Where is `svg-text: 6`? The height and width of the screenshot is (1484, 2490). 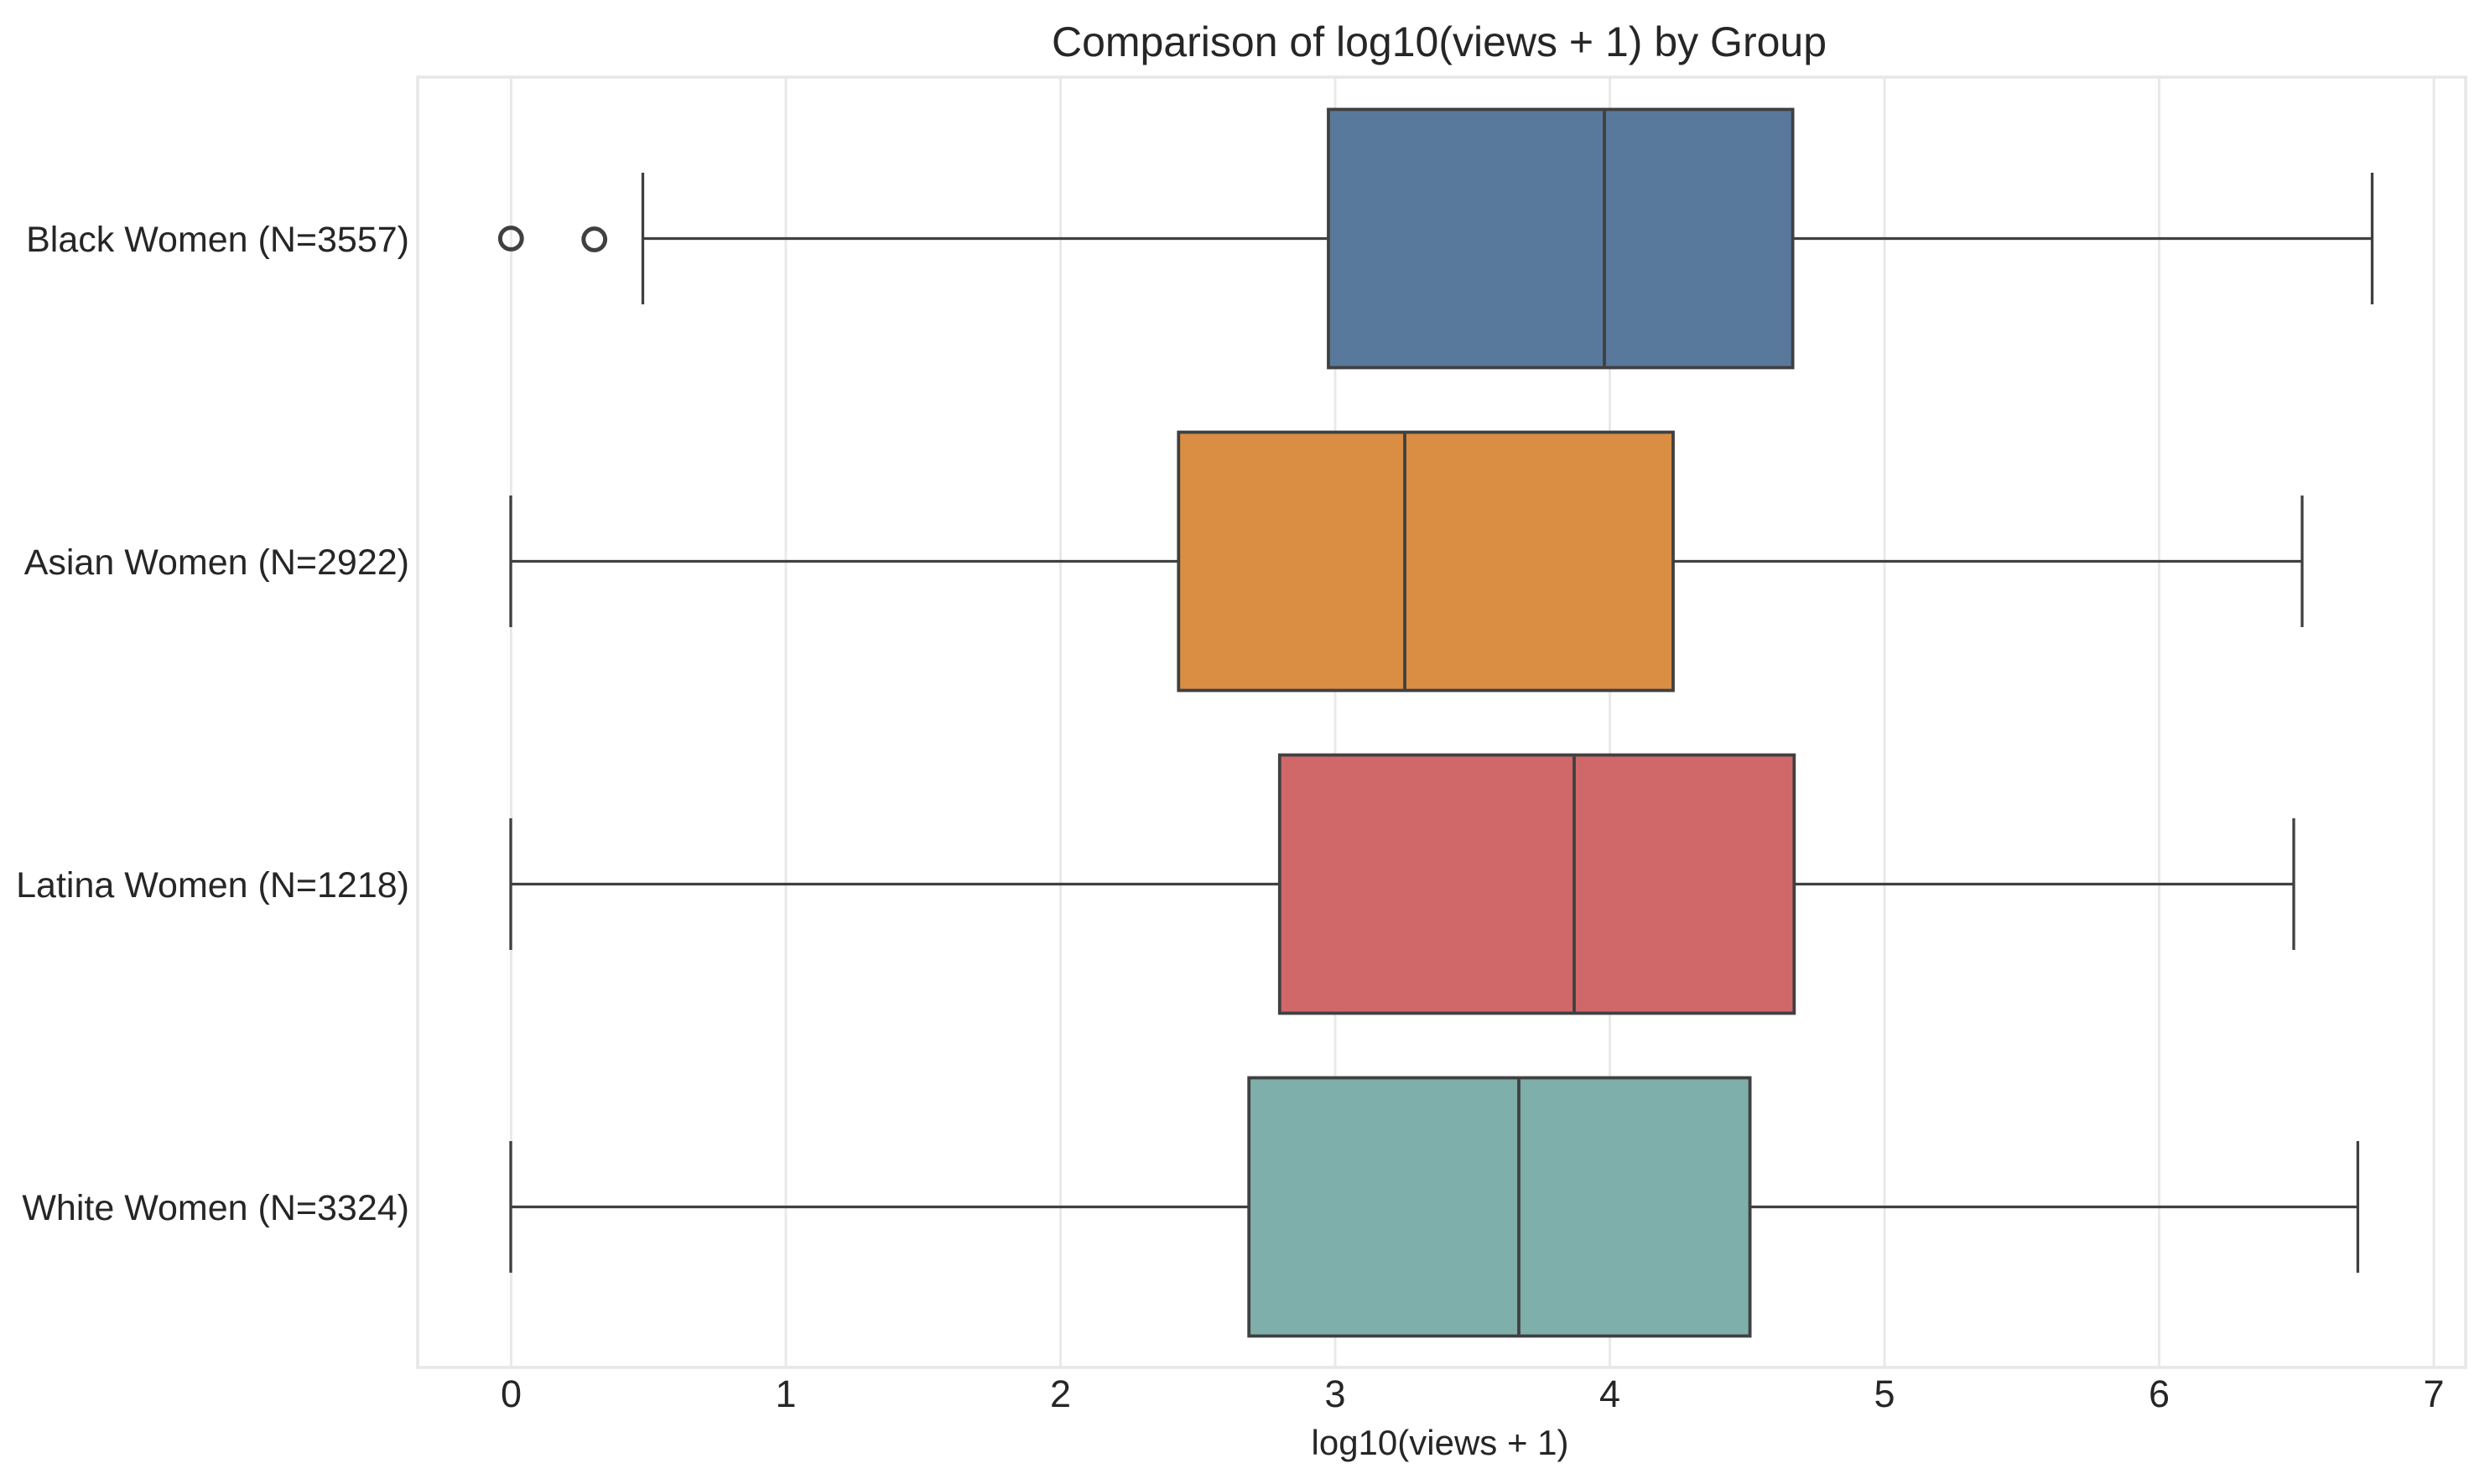 svg-text: 6 is located at coordinates (2159, 1393).